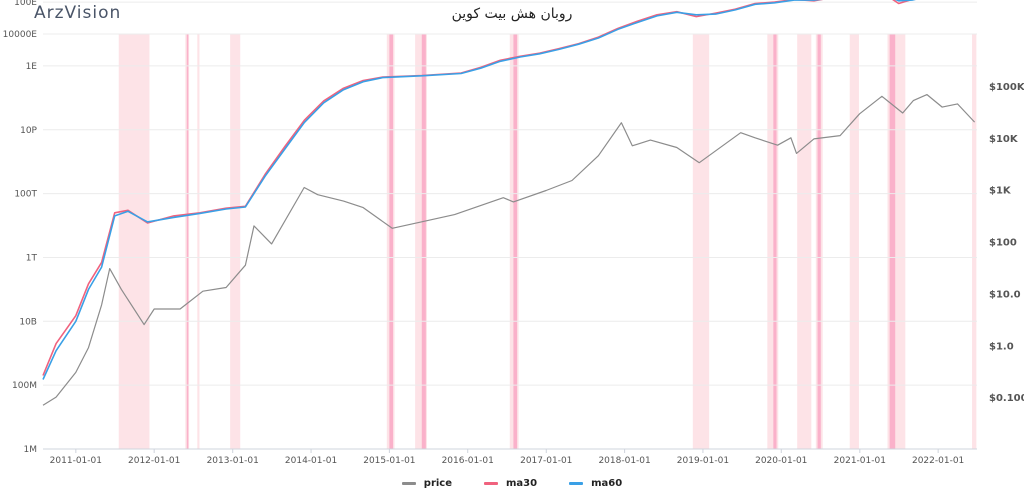  What do you see at coordinates (28, 322) in the screenshot?
I see `y-tick-label-6: 10B` at bounding box center [28, 322].